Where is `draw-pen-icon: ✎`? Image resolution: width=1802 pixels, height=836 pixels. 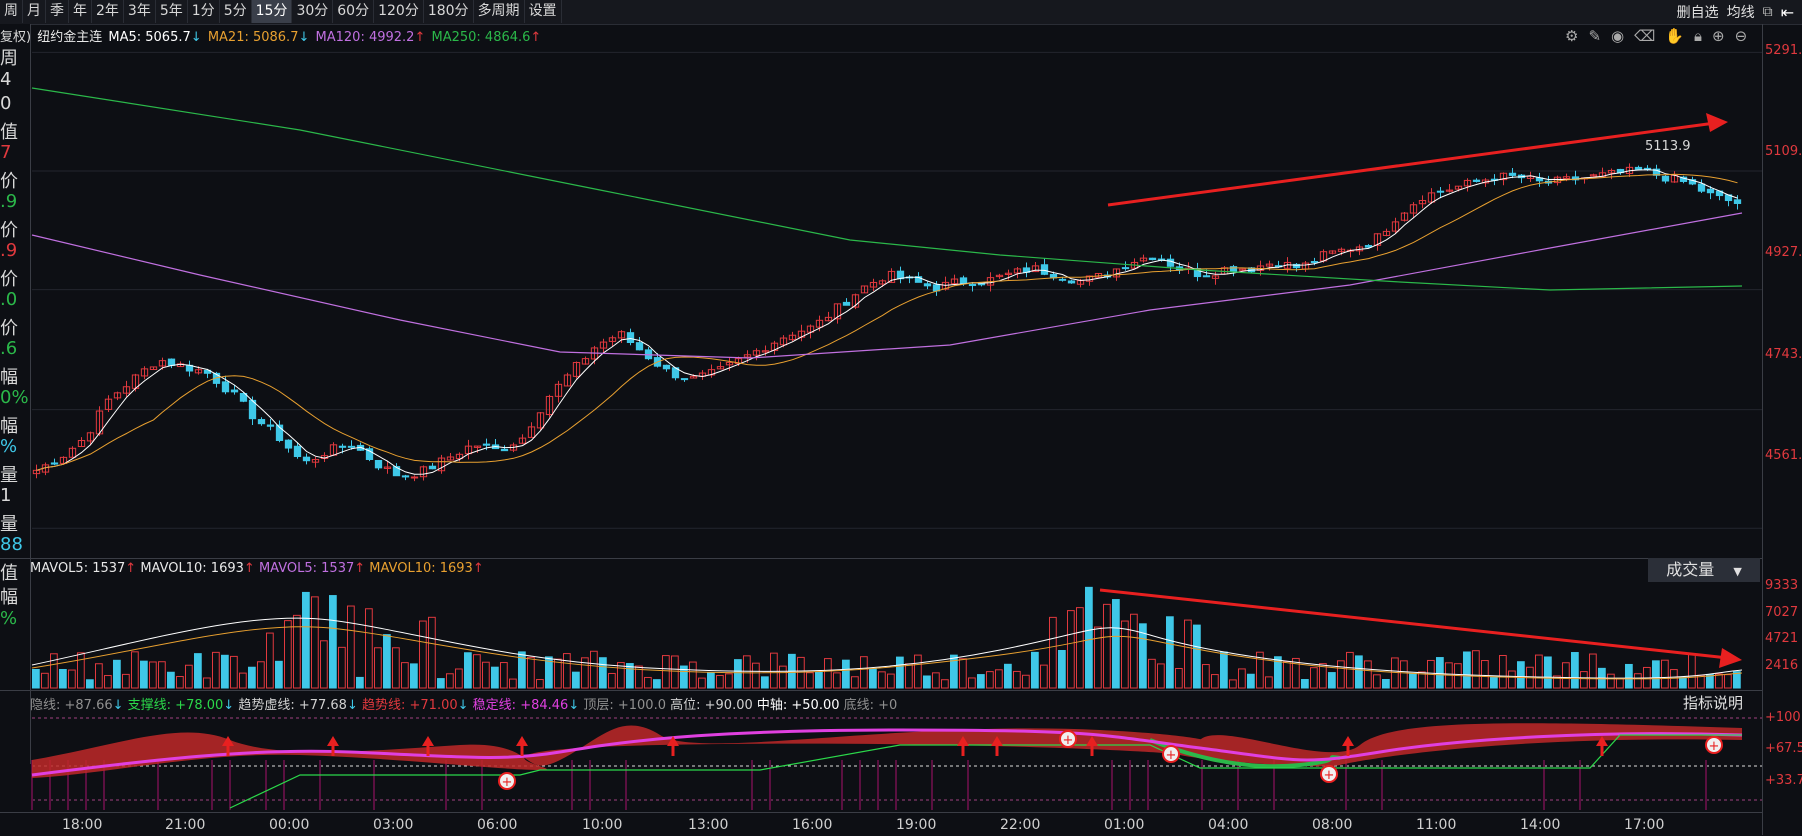 draw-pen-icon: ✎ is located at coordinates (1595, 36).